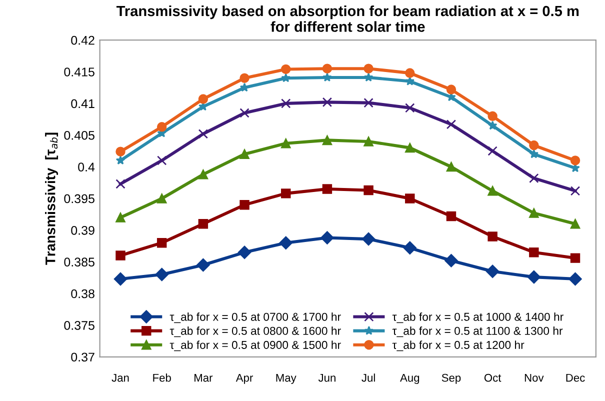 This screenshot has width=605, height=401. I want to click on x-tick-label: Jan, so click(120, 378).